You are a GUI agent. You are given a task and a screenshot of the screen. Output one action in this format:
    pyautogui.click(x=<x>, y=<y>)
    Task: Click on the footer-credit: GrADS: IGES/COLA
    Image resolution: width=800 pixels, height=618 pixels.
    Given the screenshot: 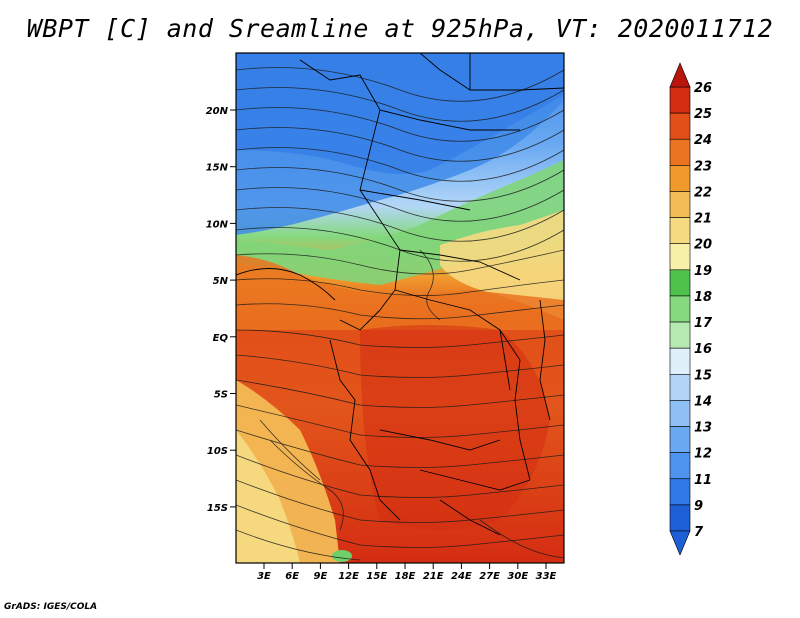 What is the action you would take?
    pyautogui.click(x=51, y=607)
    